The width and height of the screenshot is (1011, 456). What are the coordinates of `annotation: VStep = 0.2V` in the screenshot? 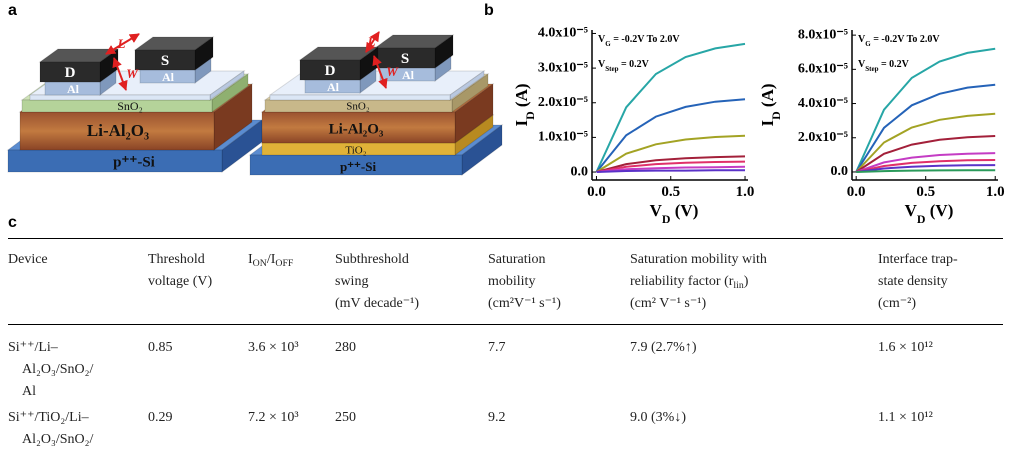 It's located at (624, 66).